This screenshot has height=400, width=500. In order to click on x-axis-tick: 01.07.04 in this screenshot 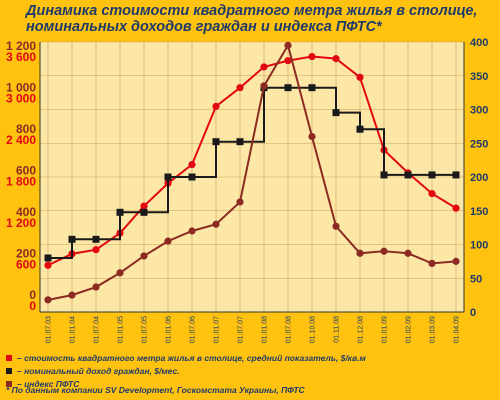, I will do `click(97, 329)`.